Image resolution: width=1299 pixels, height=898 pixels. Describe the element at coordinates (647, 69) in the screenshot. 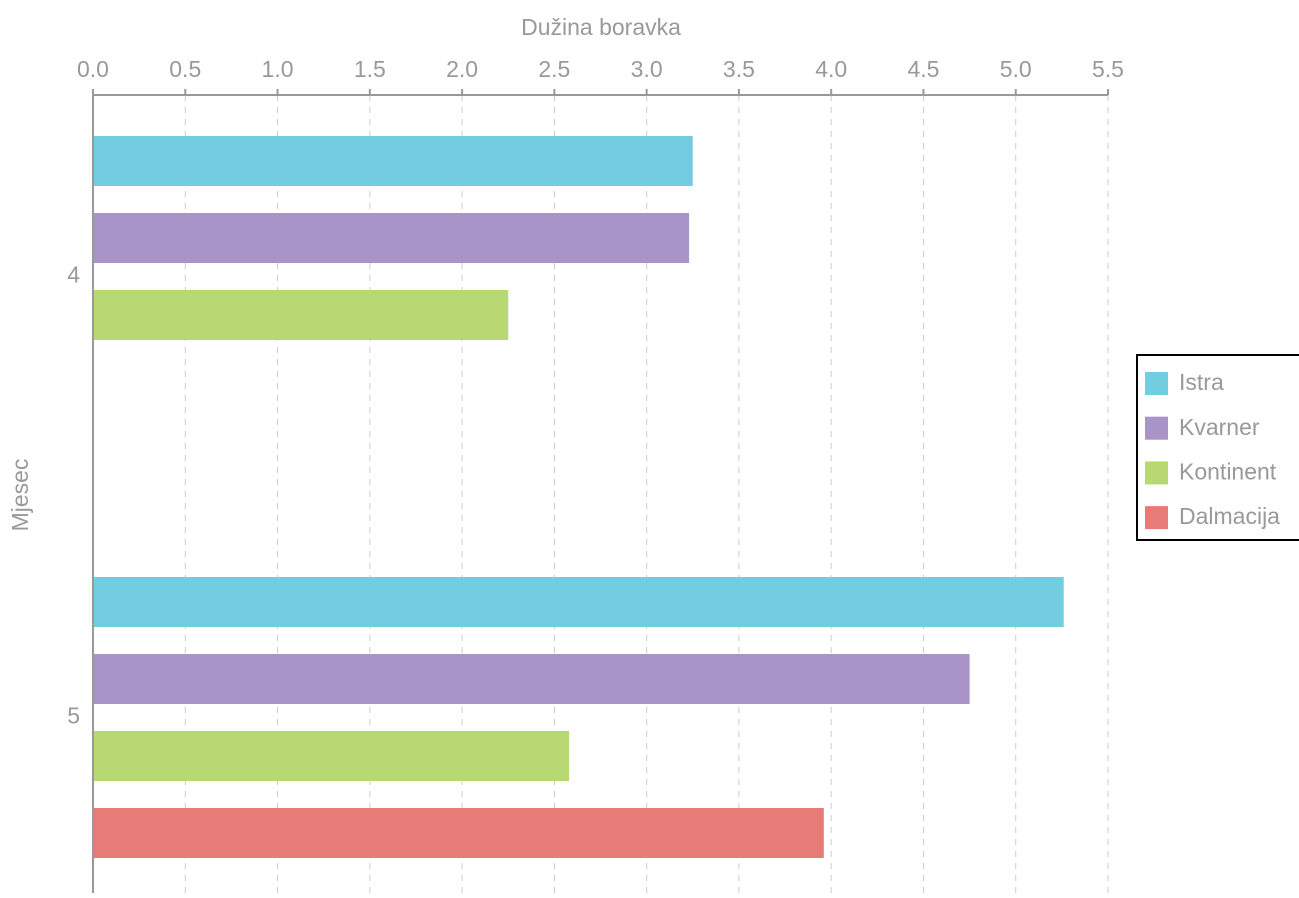

I see `x-tick-label: 3.0` at that location.